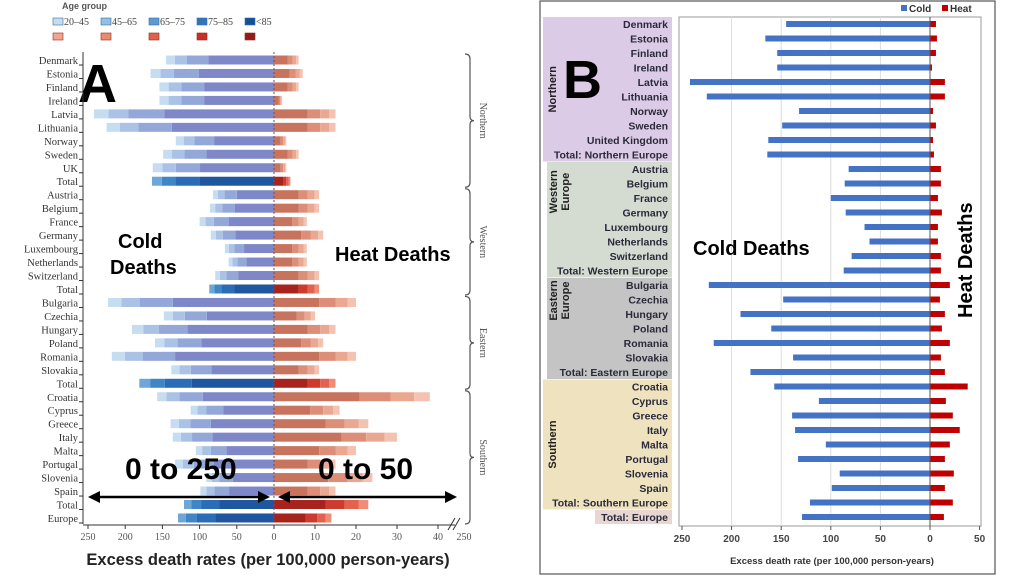 Image resolution: width=1024 pixels, height=576 pixels. Describe the element at coordinates (936, 9) in the screenshot. I see `legend-b: Cold Heat` at that location.